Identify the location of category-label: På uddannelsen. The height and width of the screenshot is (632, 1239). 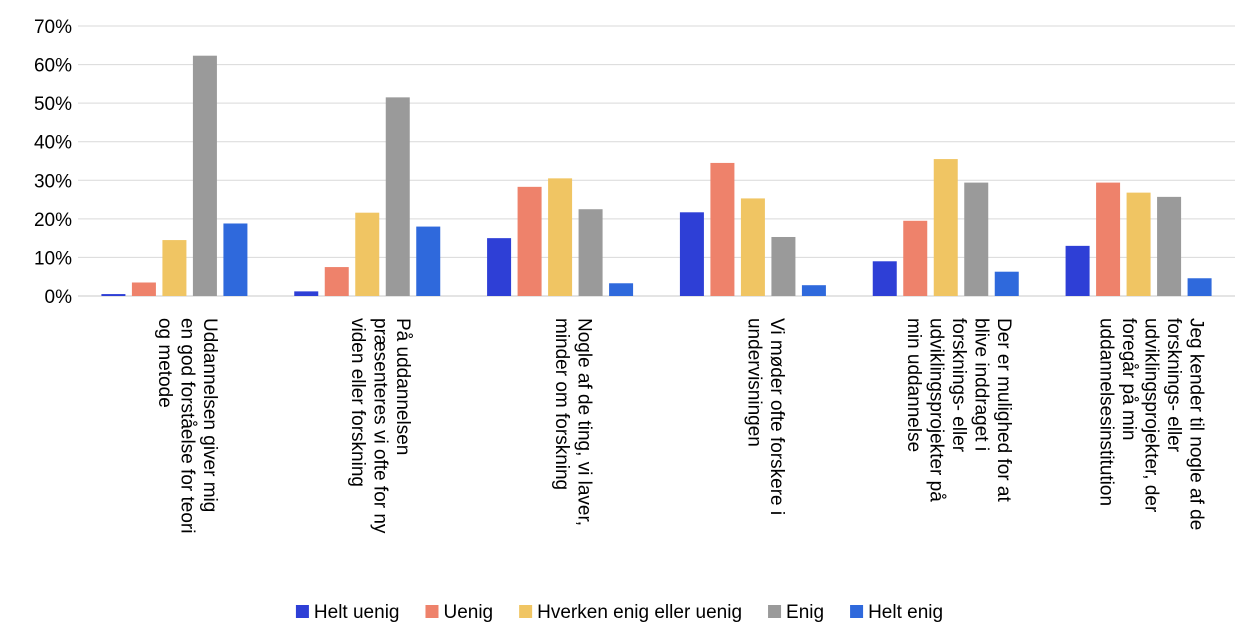
(402, 386).